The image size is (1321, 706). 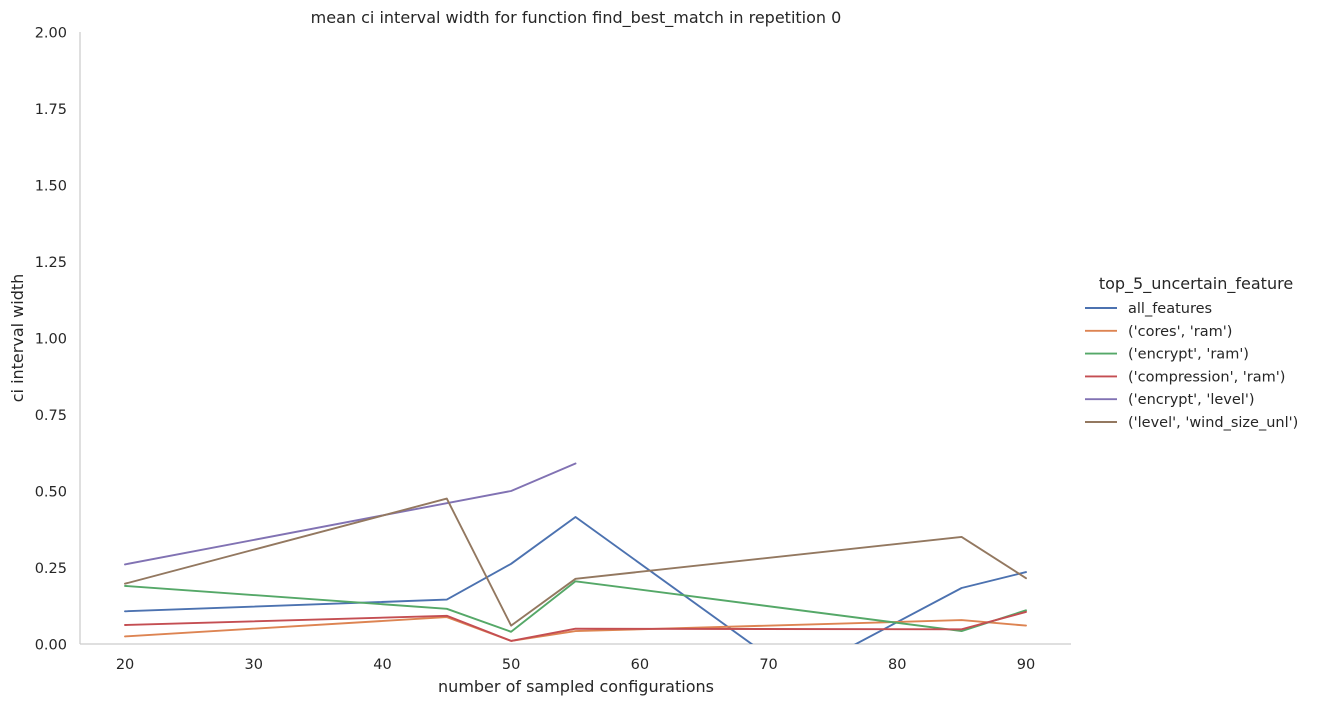 I want to click on legend-label: ('compression', 'ram'), so click(x=1206, y=377).